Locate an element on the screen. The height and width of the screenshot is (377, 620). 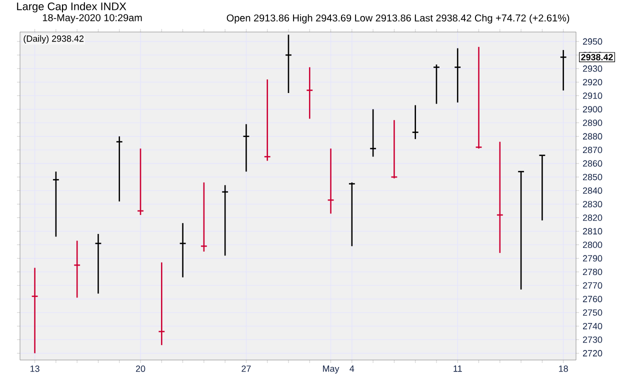
y-tick-label: 2800 is located at coordinates (592, 245).